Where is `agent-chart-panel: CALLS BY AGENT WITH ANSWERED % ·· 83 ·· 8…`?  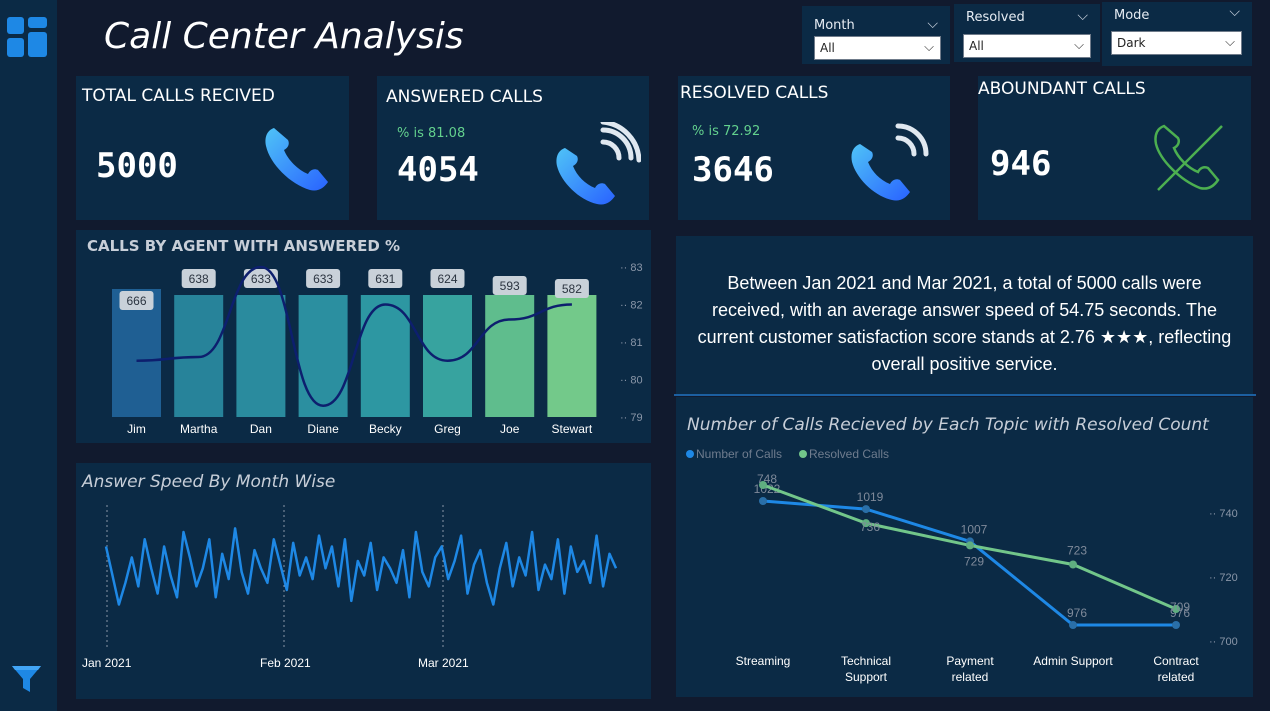 agent-chart-panel: CALLS BY AGENT WITH ANSWERED % ·· 83 ·· 8… is located at coordinates (363, 336).